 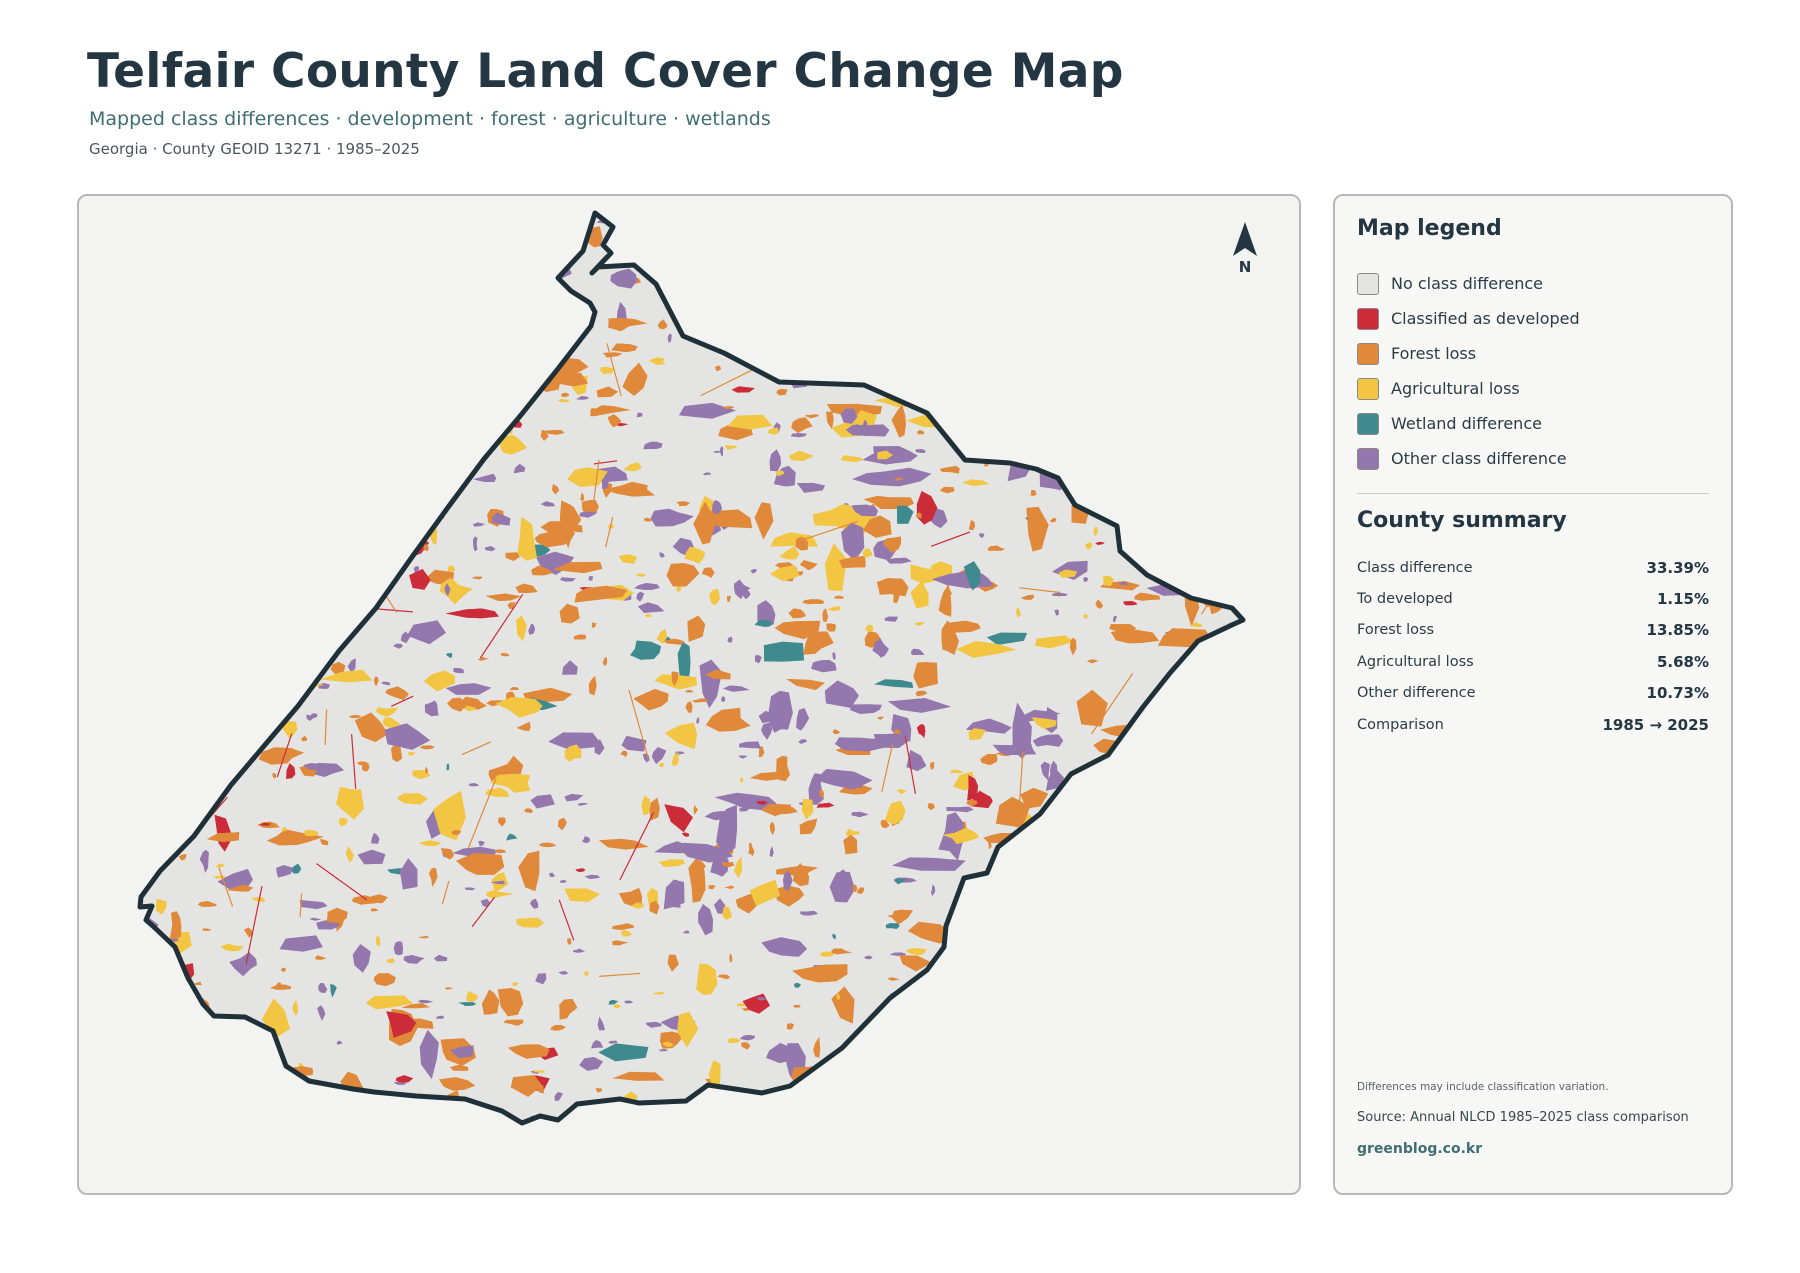 I want to click on north-arrow: N, so click(x=1245, y=249).